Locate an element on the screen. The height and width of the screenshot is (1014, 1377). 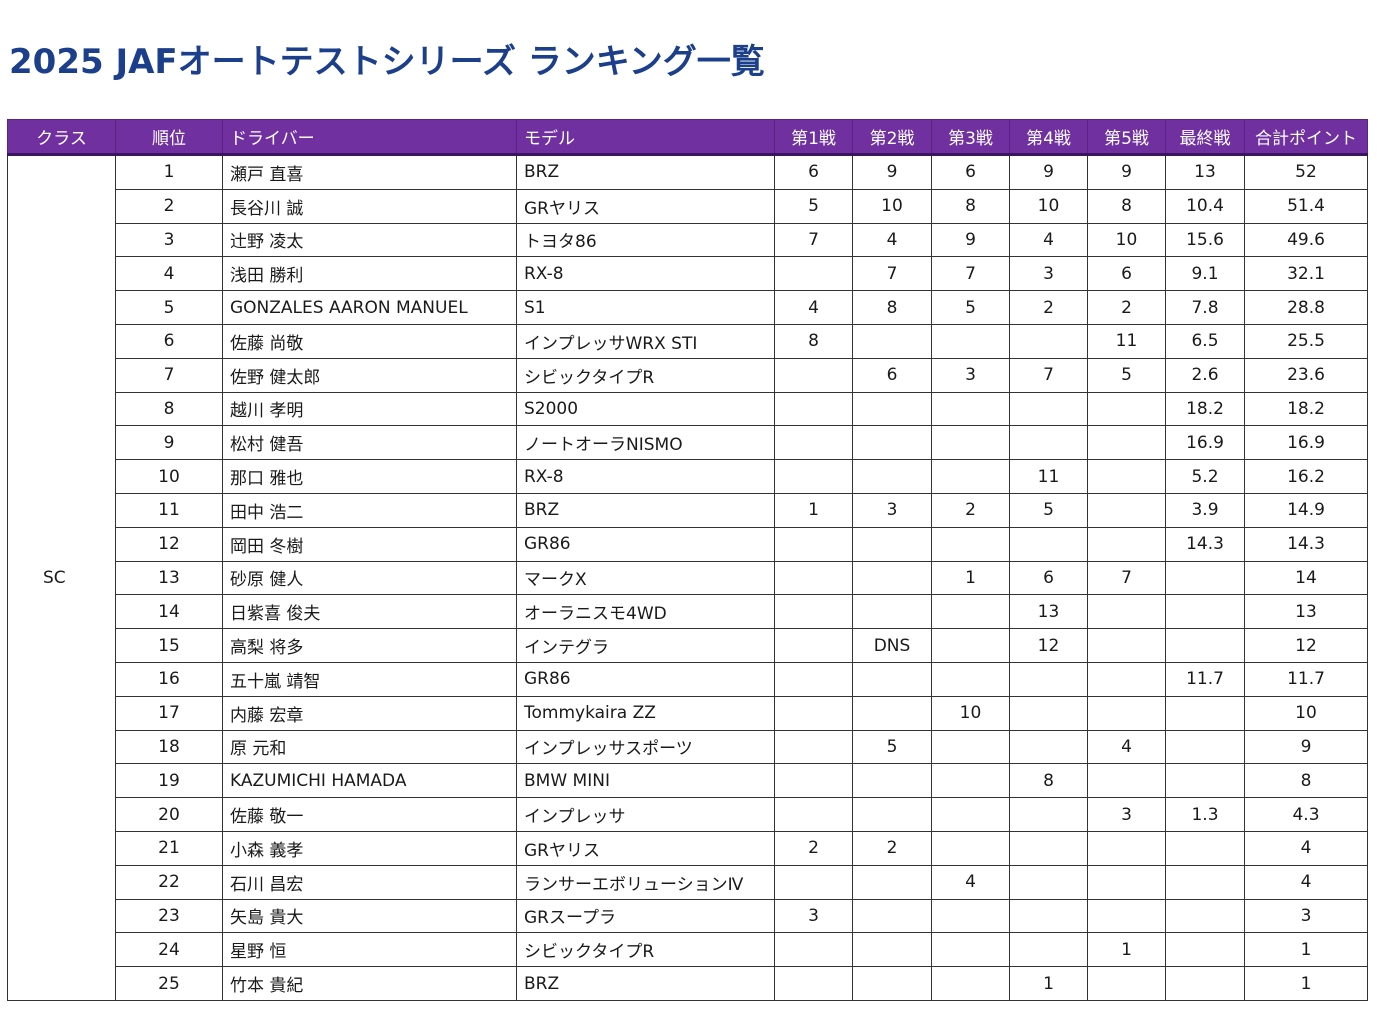
driver-cell: 原 元和 is located at coordinates (369, 747).